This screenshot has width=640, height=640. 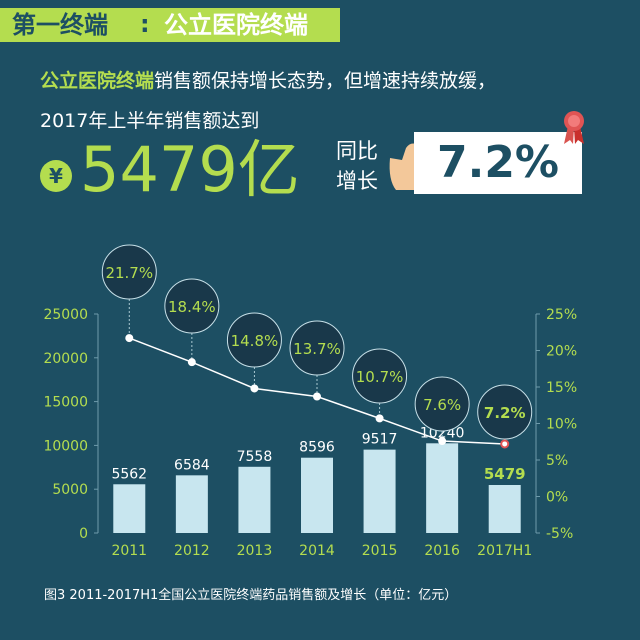 What do you see at coordinates (357, 166) in the screenshot?
I see `yoy-label: 同比增长` at bounding box center [357, 166].